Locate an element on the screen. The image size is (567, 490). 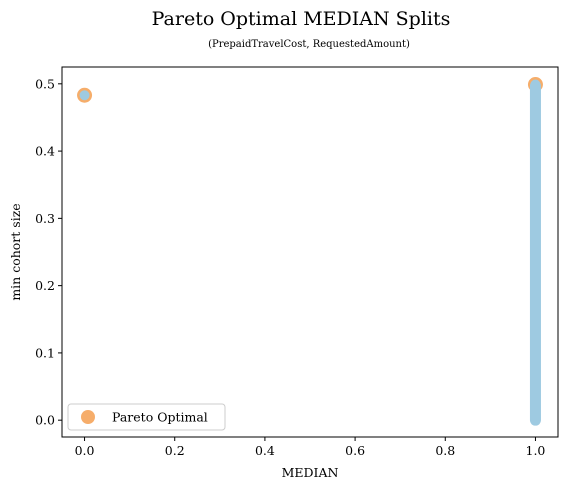
legend-marker-pareto-optimal is located at coordinates (88, 417).